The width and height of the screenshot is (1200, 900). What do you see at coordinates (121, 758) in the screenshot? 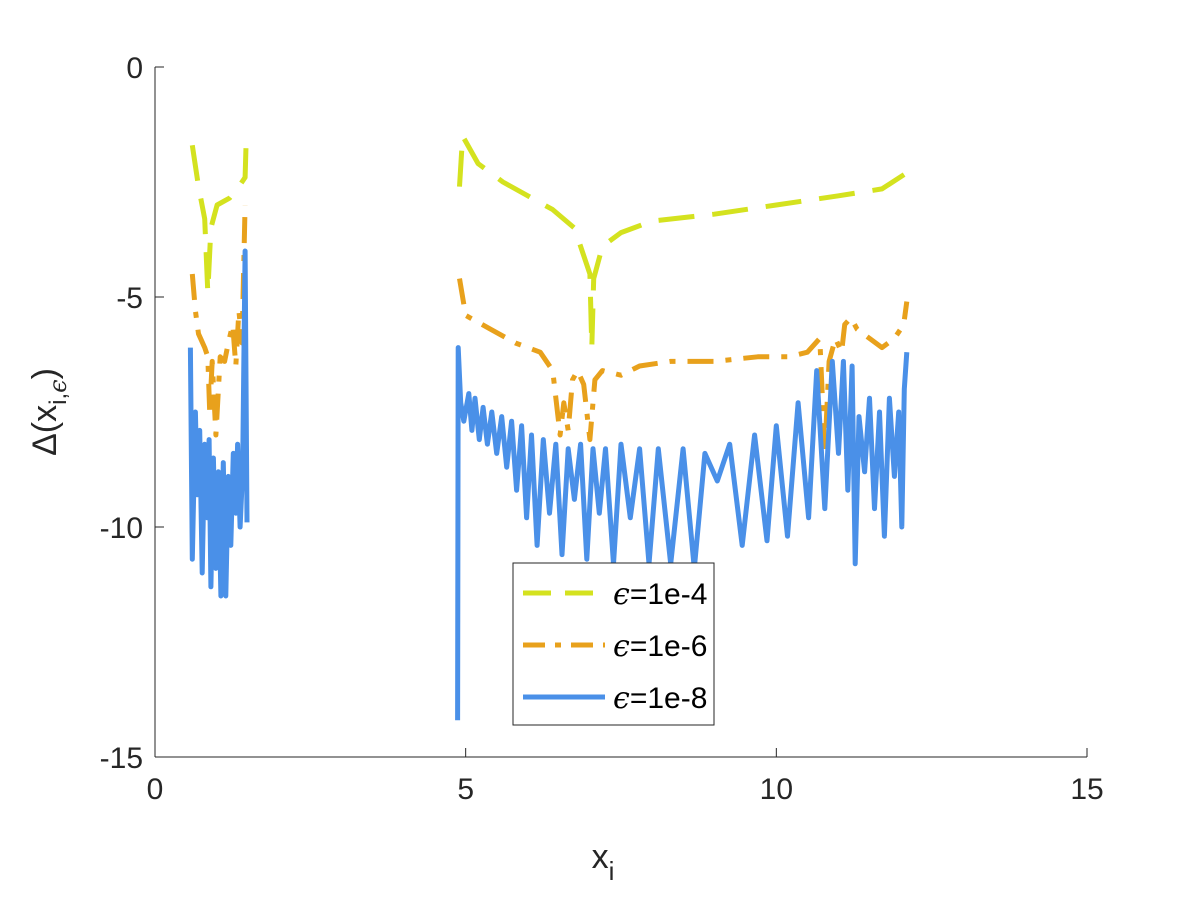
I see `y-tick-label: -15` at bounding box center [121, 758].